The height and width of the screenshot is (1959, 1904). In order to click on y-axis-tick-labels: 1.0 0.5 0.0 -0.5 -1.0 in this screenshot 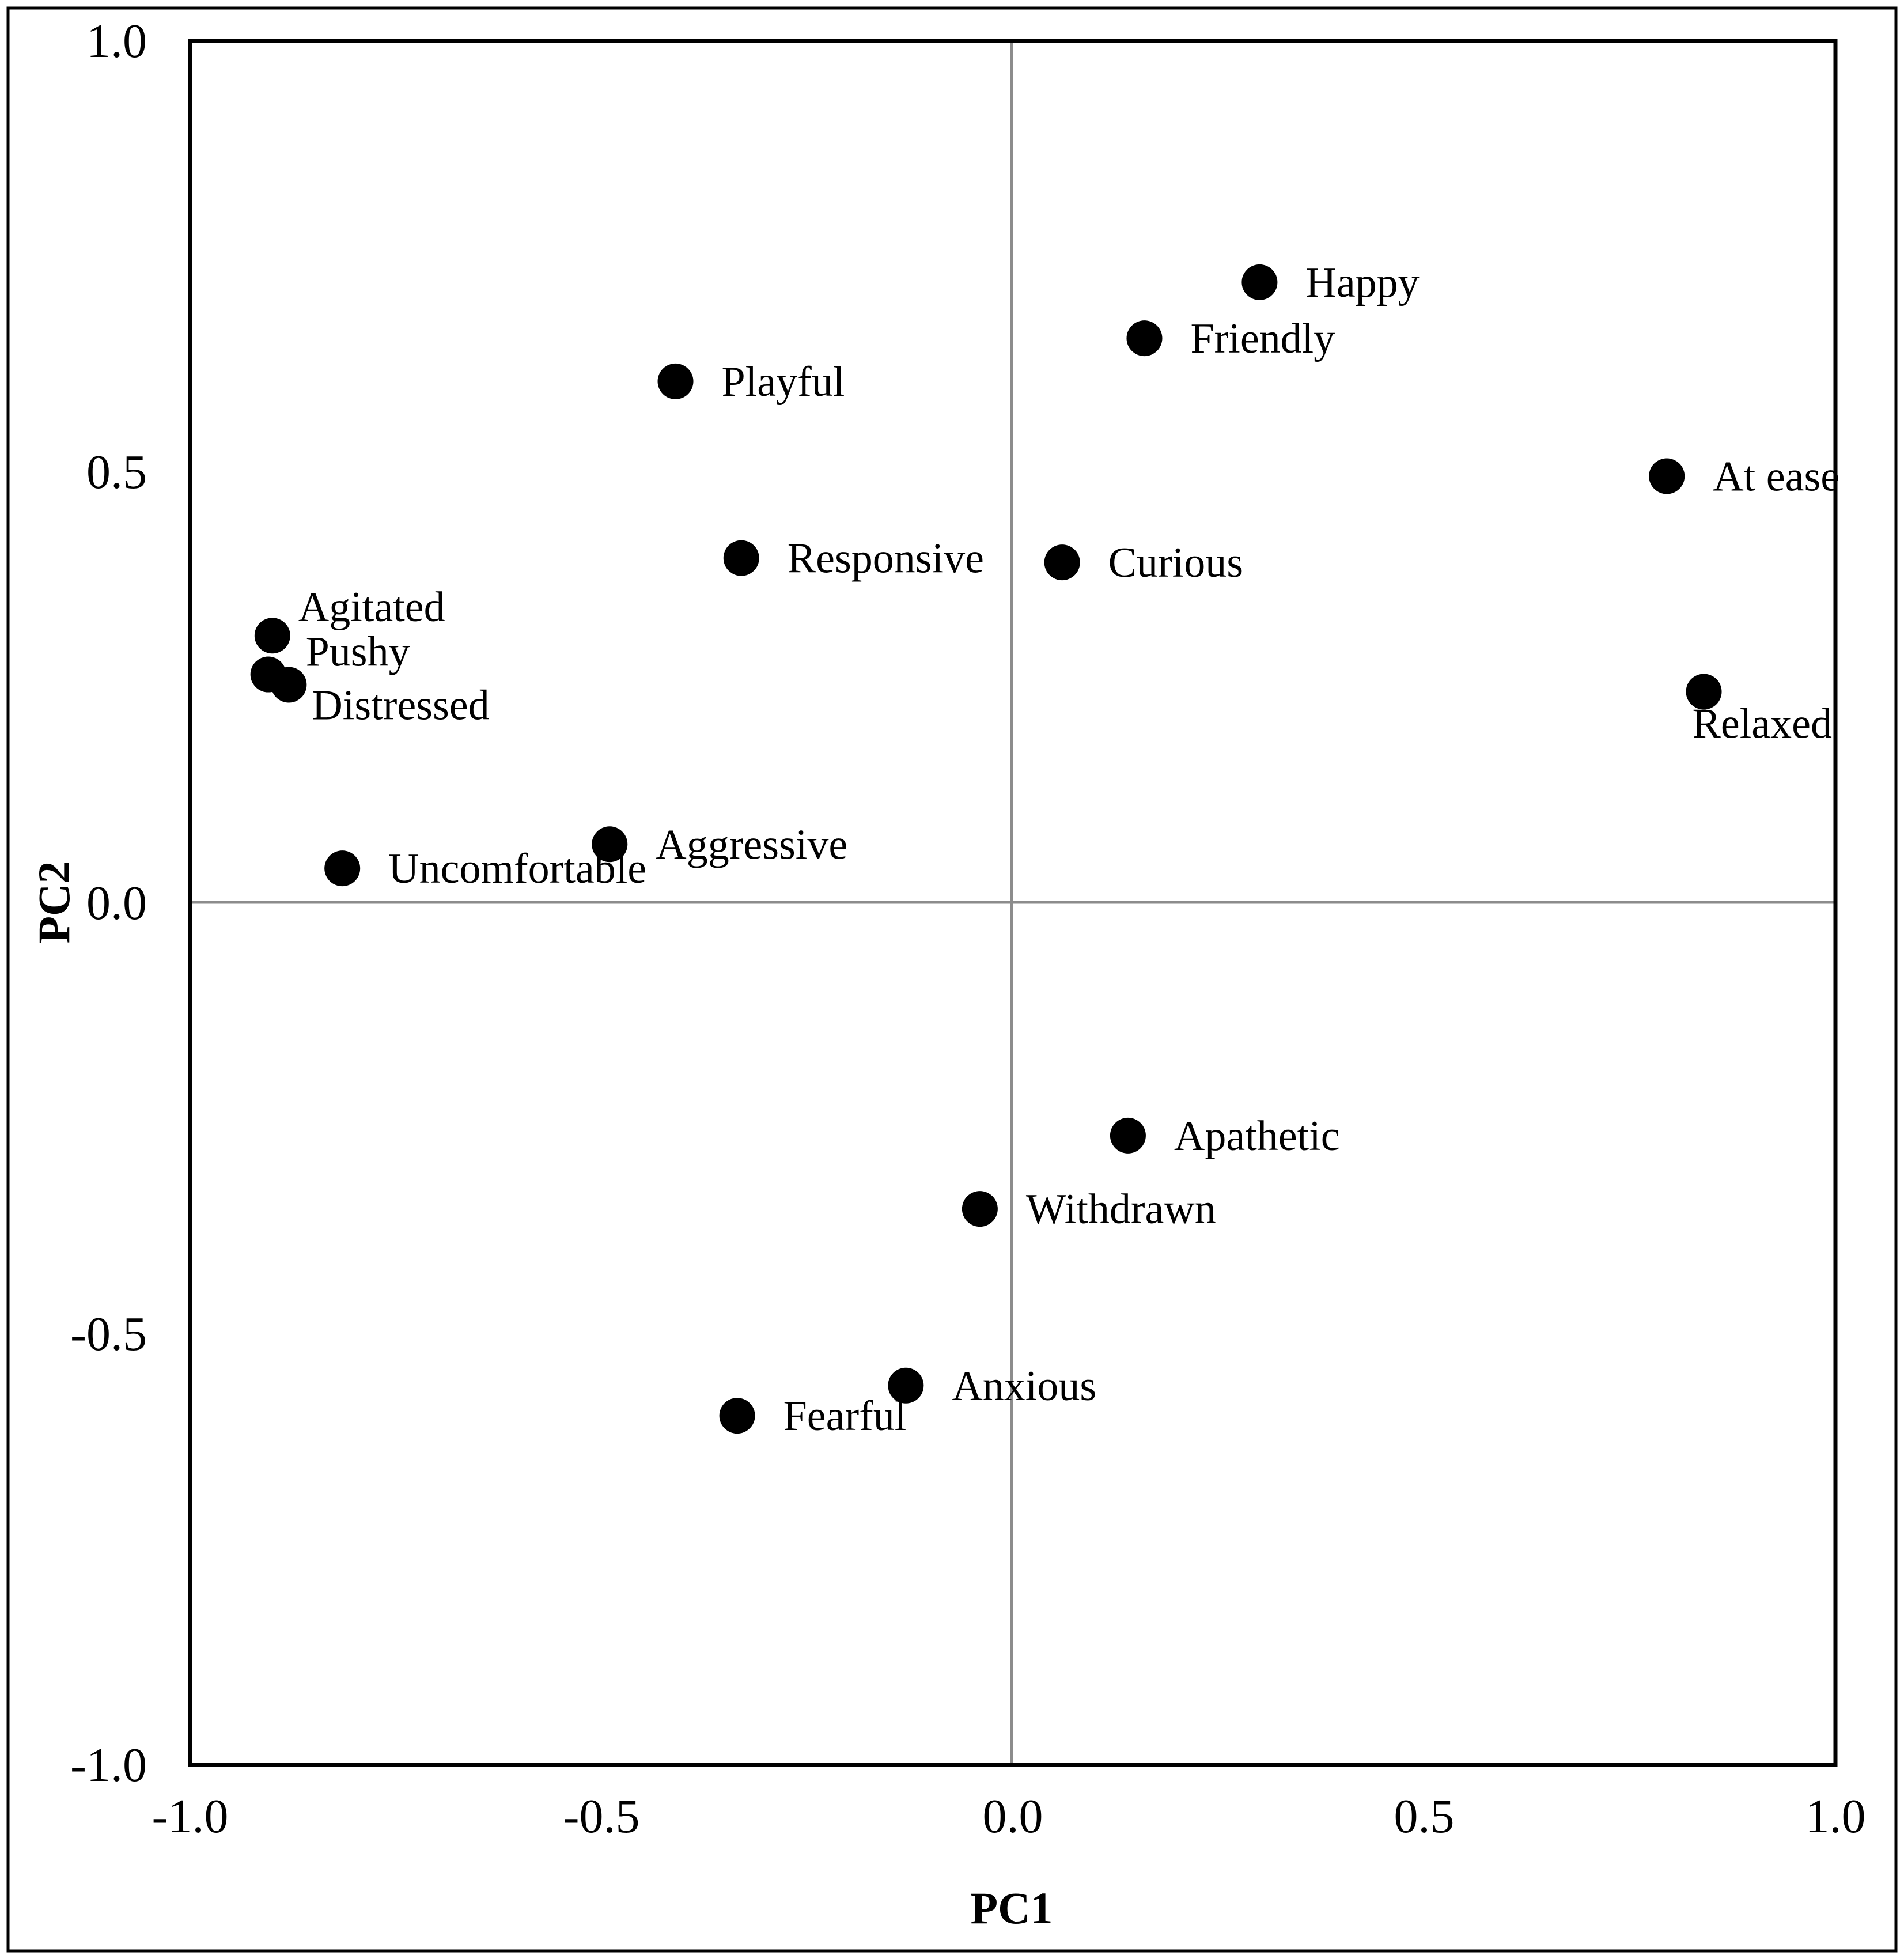, I will do `click(108, 903)`.